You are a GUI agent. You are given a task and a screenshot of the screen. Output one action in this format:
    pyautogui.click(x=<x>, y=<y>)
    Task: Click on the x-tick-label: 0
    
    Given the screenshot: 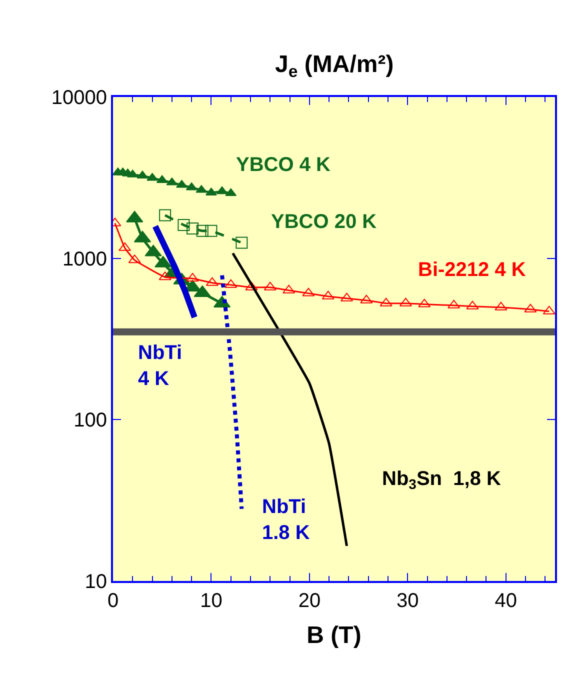 What is the action you would take?
    pyautogui.click(x=113, y=601)
    